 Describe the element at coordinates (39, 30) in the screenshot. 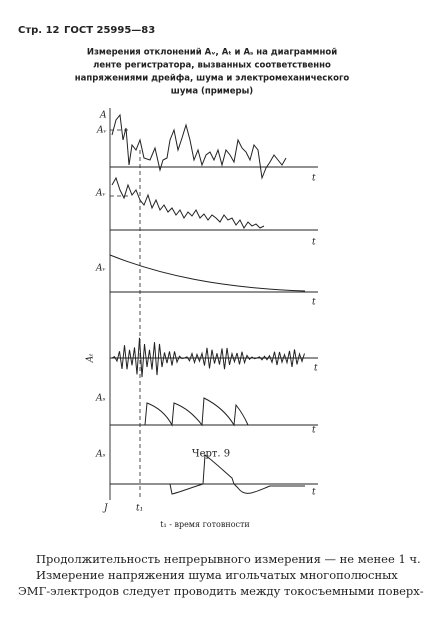

I see `page-number: Стр. 12` at that location.